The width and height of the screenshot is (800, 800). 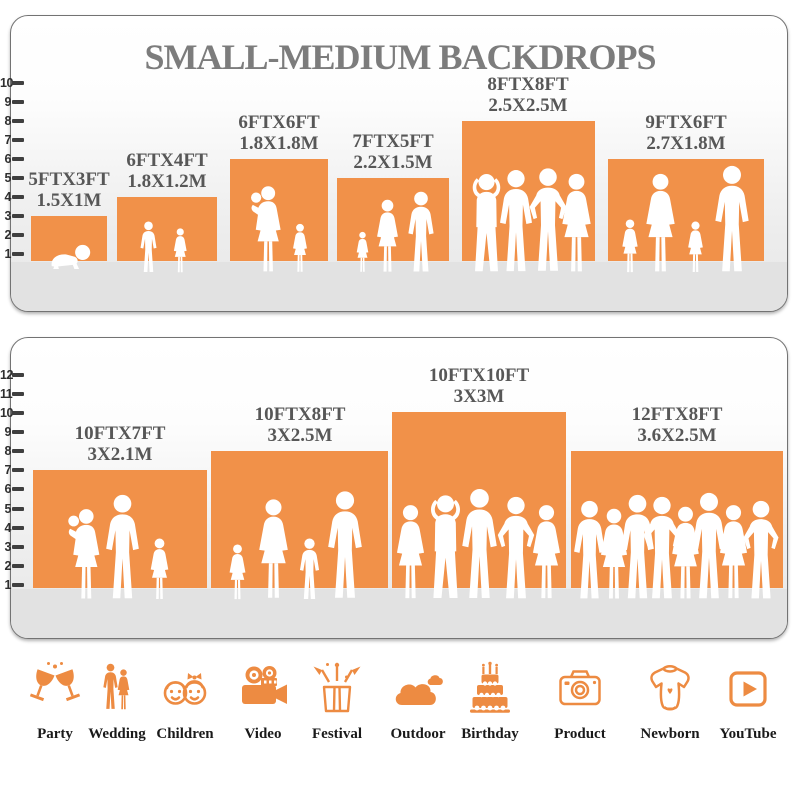 What do you see at coordinates (55, 682) in the screenshot?
I see `party-icon` at bounding box center [55, 682].